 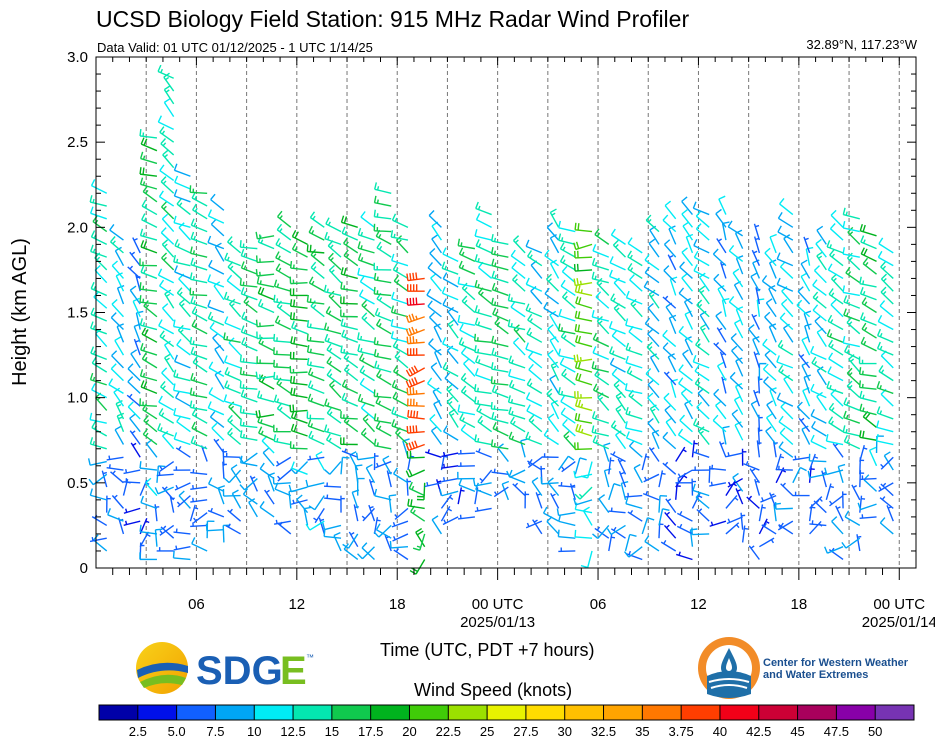 I want to click on x-tick-label: 00 UTC, so click(x=498, y=604).